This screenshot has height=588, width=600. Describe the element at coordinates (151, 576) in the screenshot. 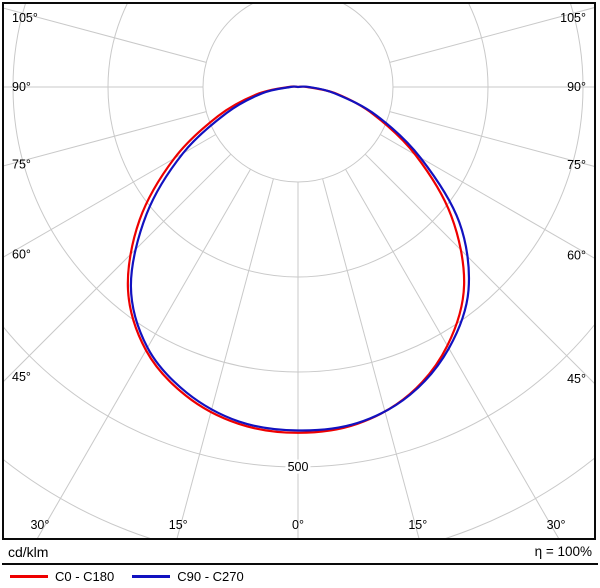

I see `series-line-swatch-blue` at that location.